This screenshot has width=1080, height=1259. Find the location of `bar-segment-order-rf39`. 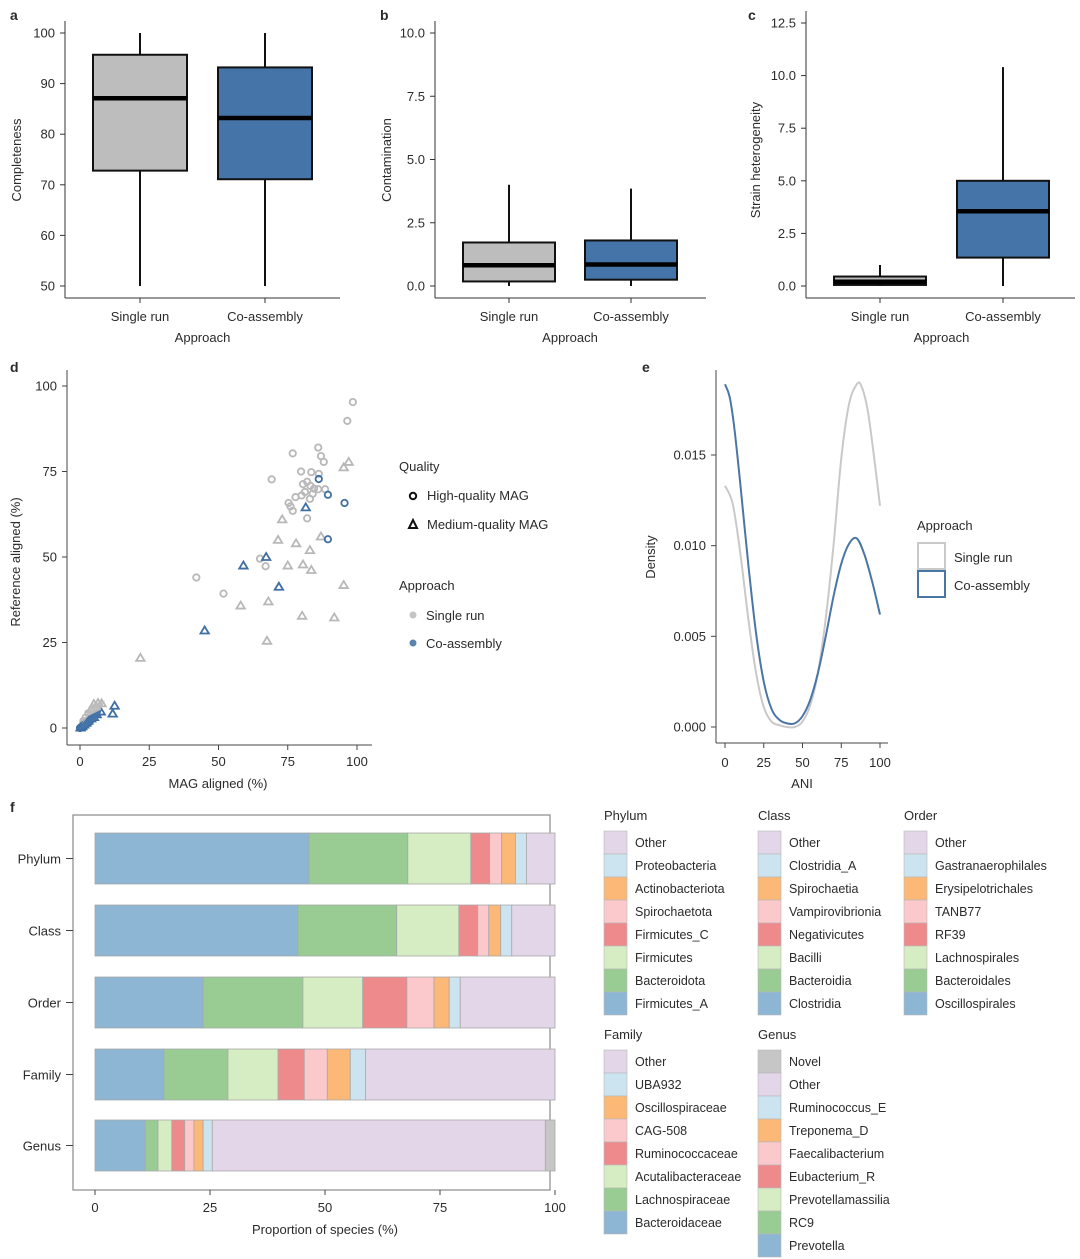

bar-segment-order-rf39 is located at coordinates (385, 1002).